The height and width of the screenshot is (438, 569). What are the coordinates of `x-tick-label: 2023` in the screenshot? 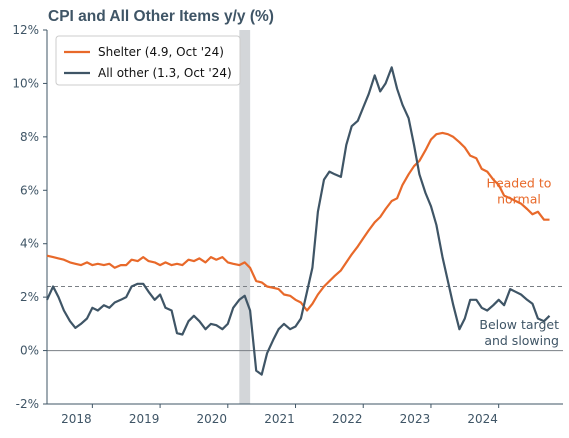 It's located at (415, 419).